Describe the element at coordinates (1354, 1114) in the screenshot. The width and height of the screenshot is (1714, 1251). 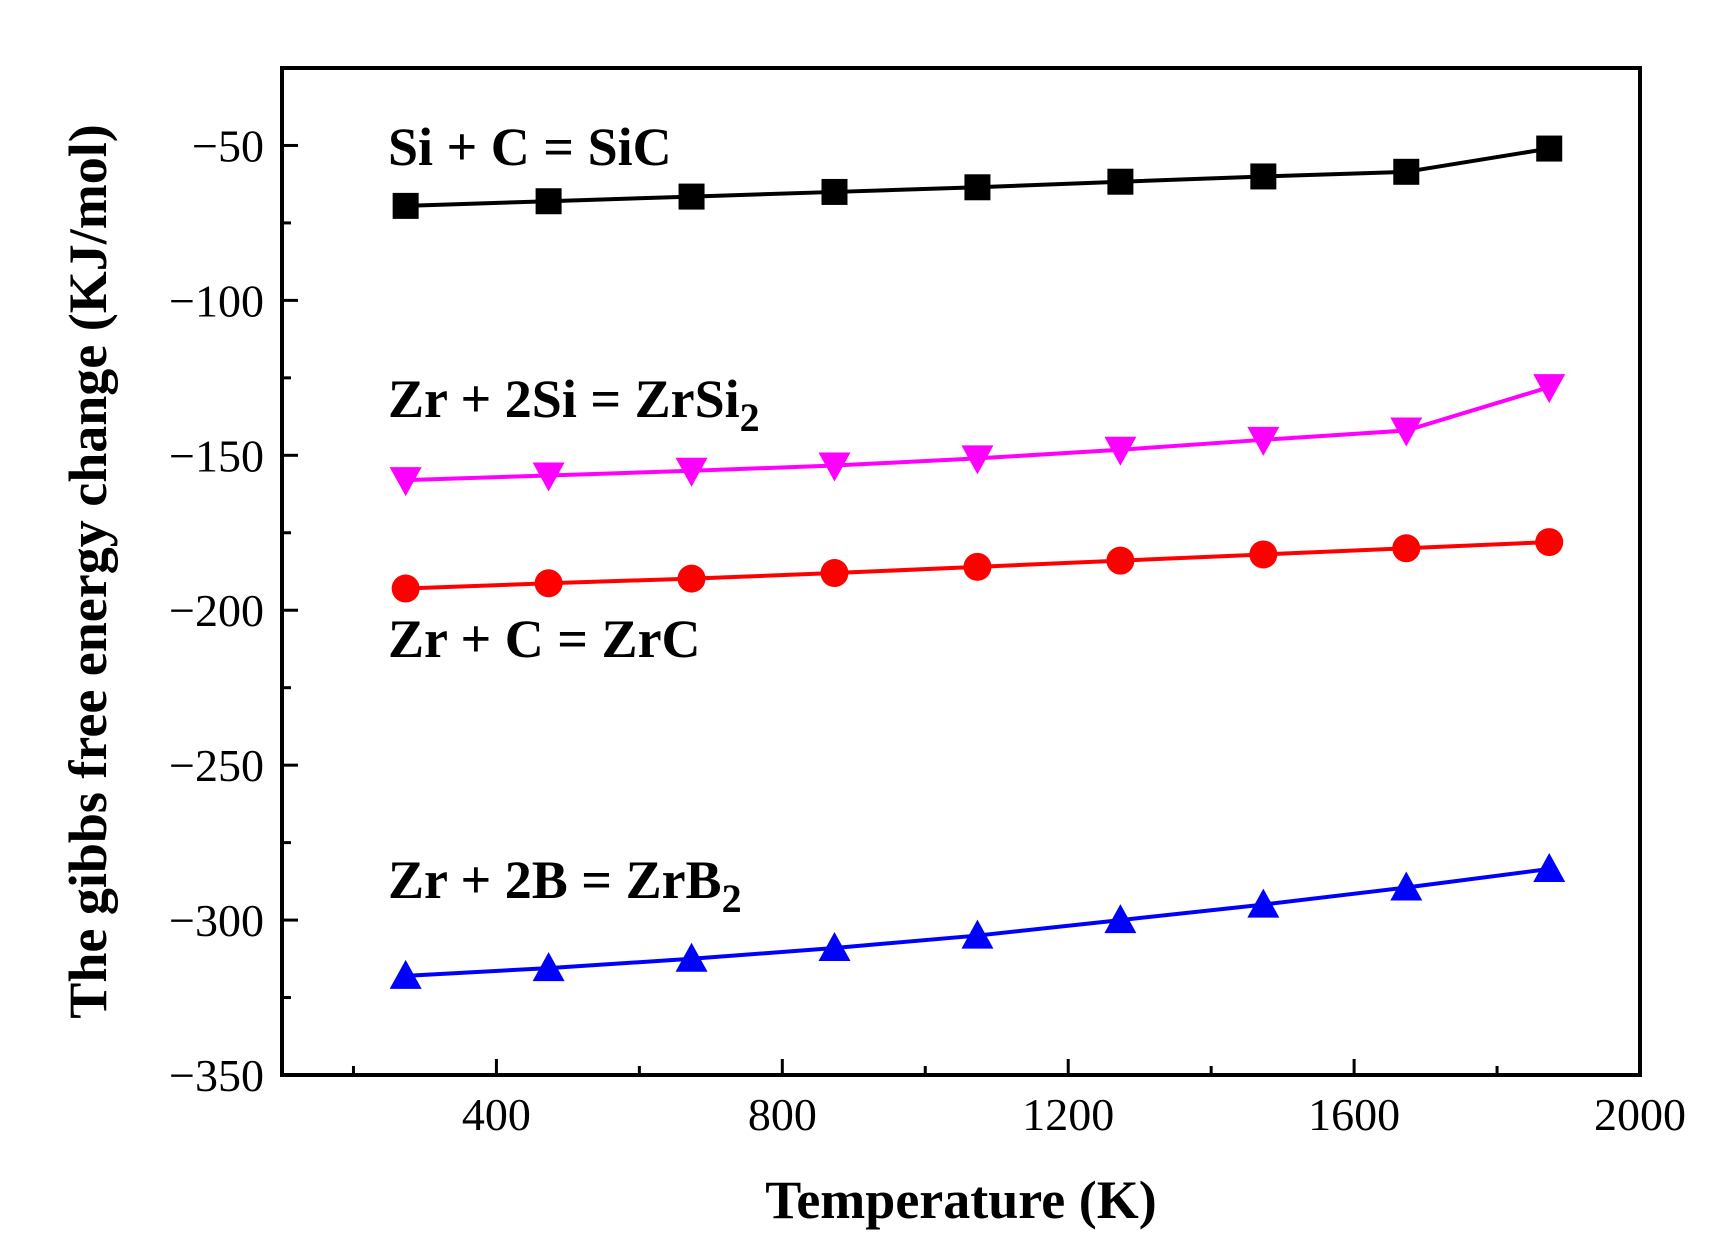
I see `x-tick-label: 1600` at that location.